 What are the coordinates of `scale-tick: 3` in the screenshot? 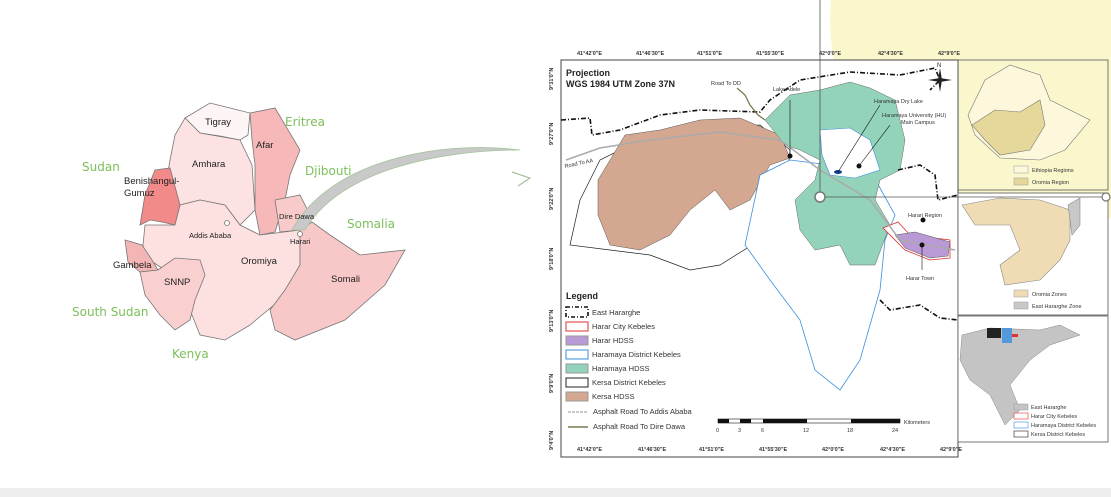 It's located at (739, 431).